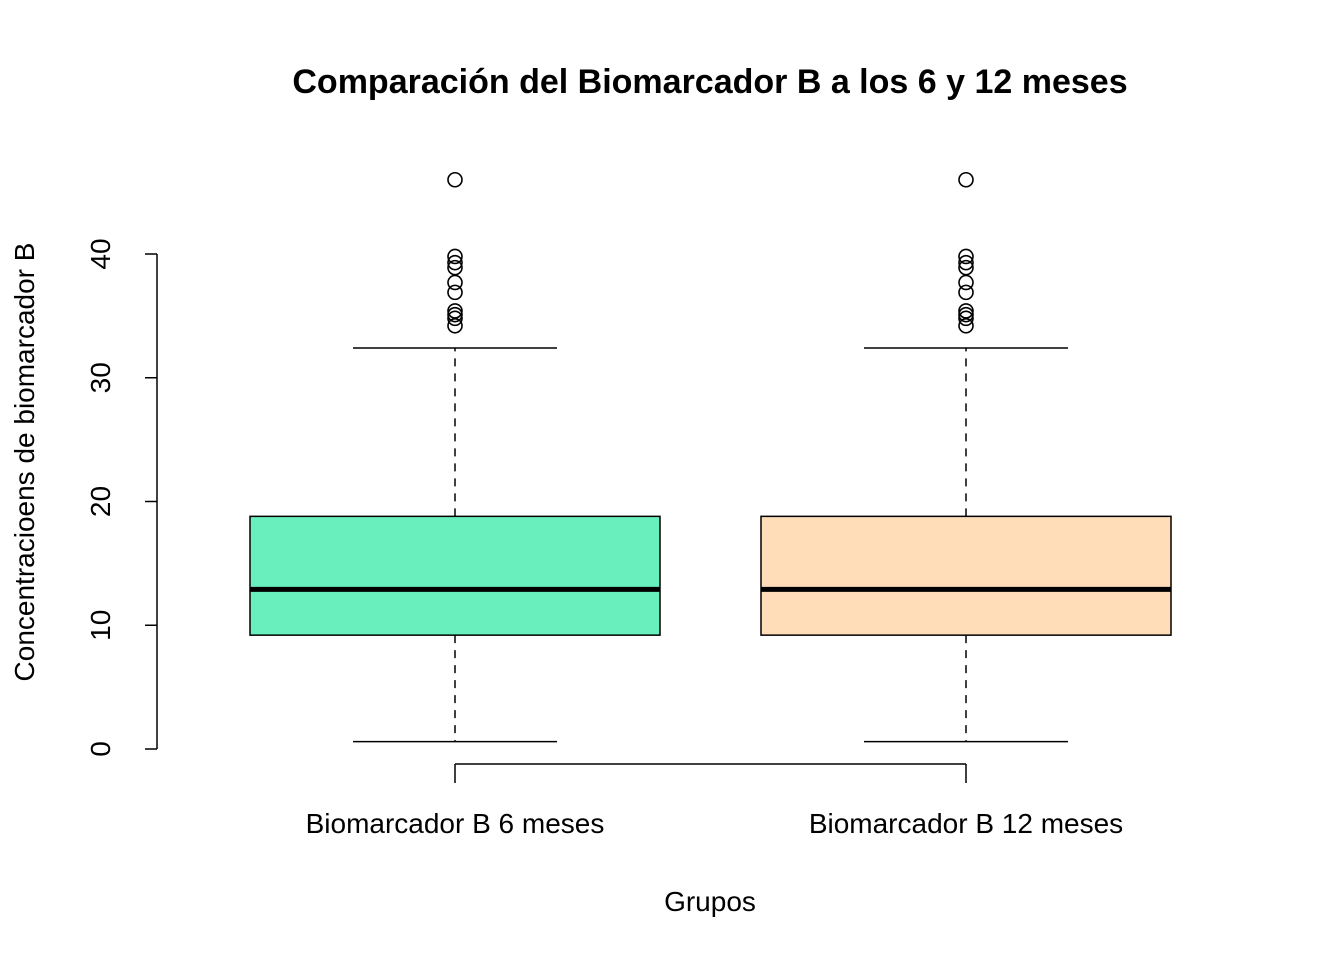 Image resolution: width=1344 pixels, height=960 pixels. I want to click on x-axis-label: Grupos, so click(710, 901).